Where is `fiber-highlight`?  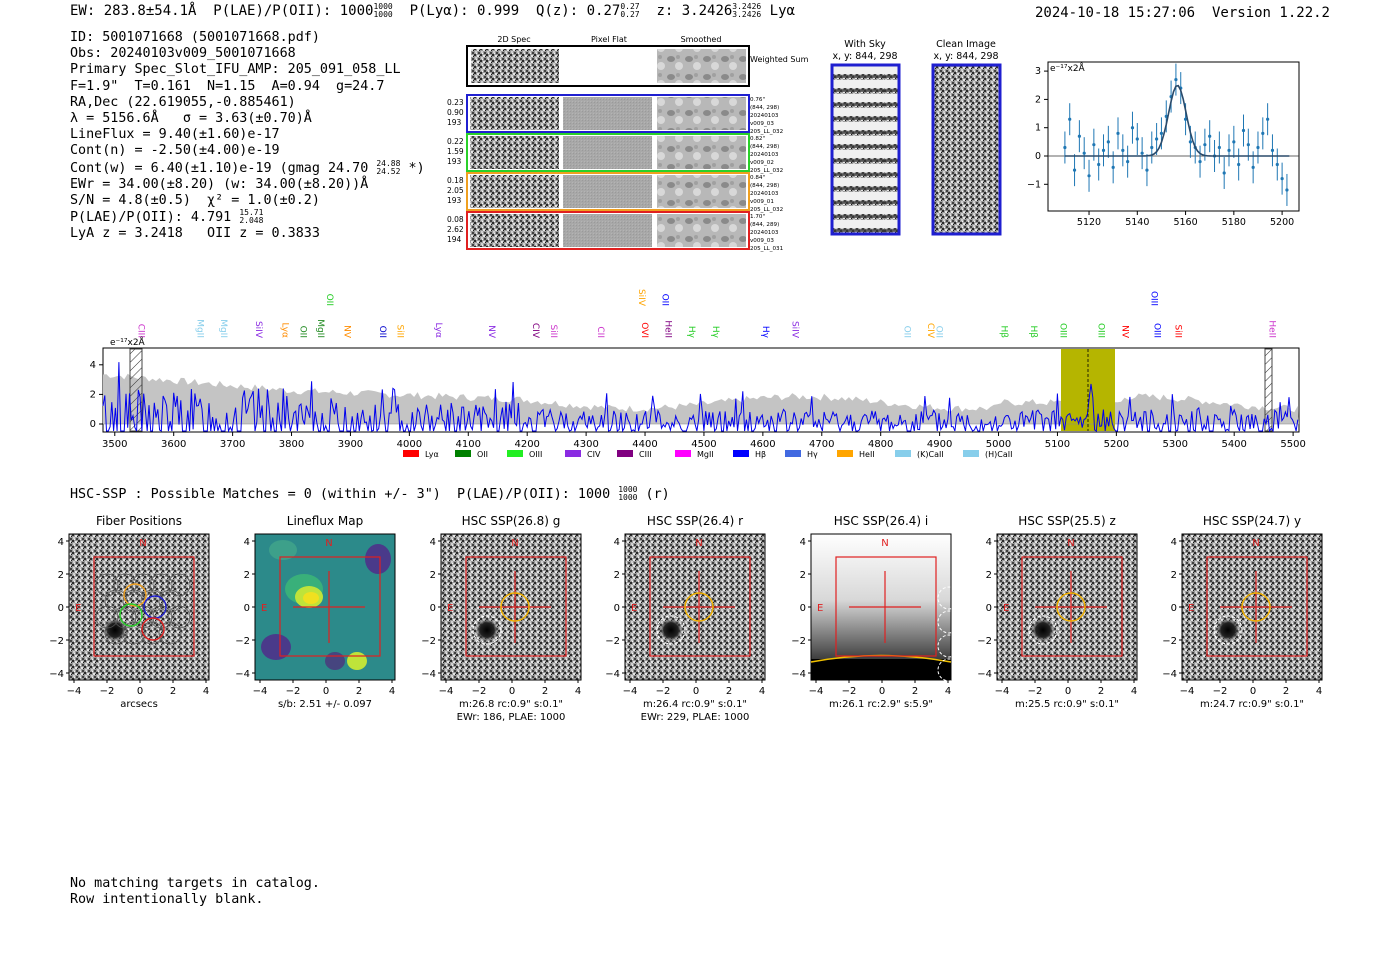
fiber-highlight is located at coordinates (153, 629).